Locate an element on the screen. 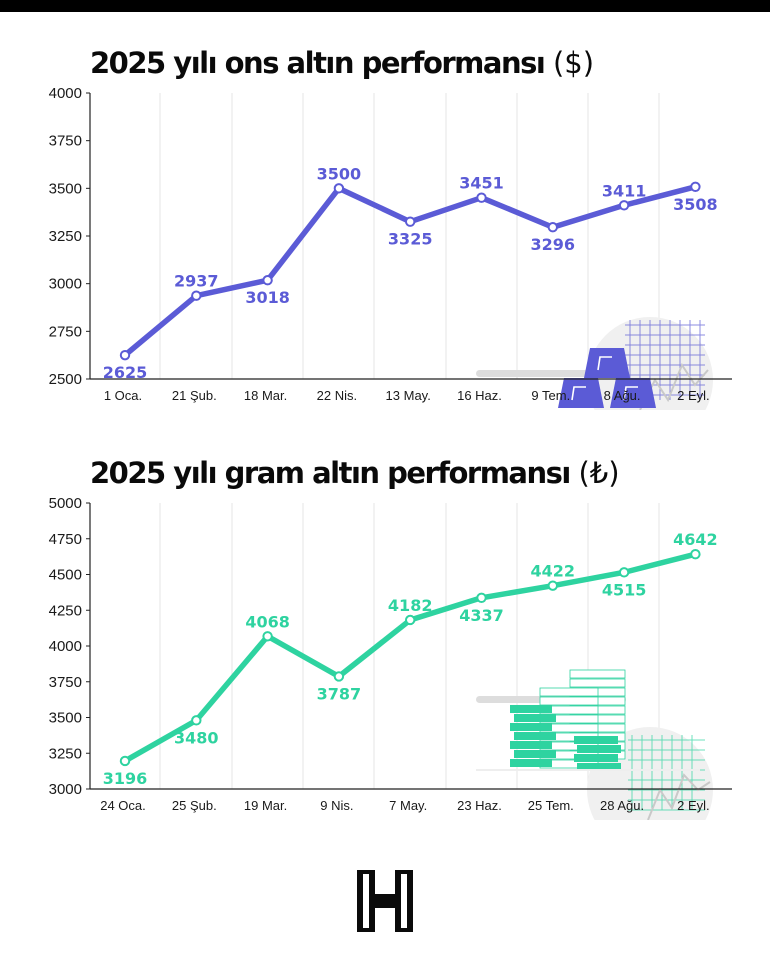  y-tick-label: 2750 is located at coordinates (65, 331).